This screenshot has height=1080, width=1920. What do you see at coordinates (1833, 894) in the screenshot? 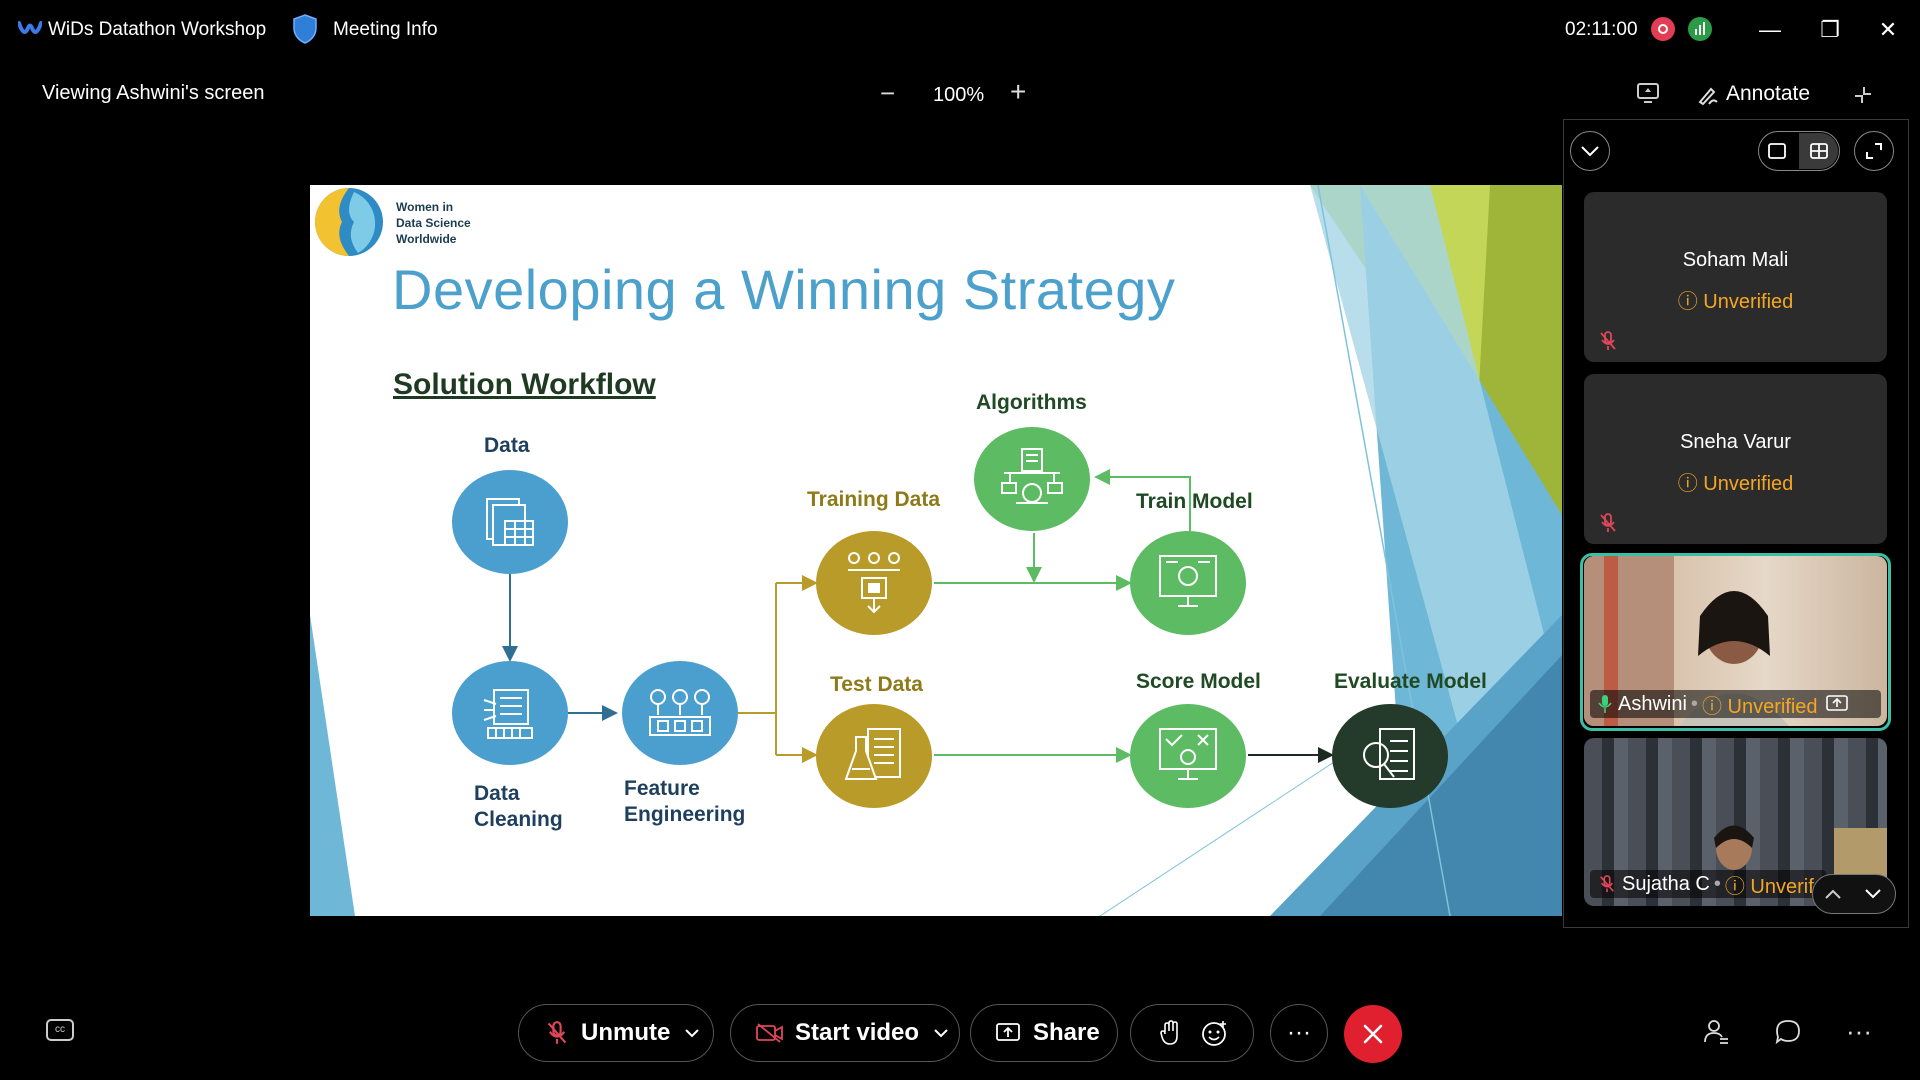
I see `chevron-up-icon` at bounding box center [1833, 894].